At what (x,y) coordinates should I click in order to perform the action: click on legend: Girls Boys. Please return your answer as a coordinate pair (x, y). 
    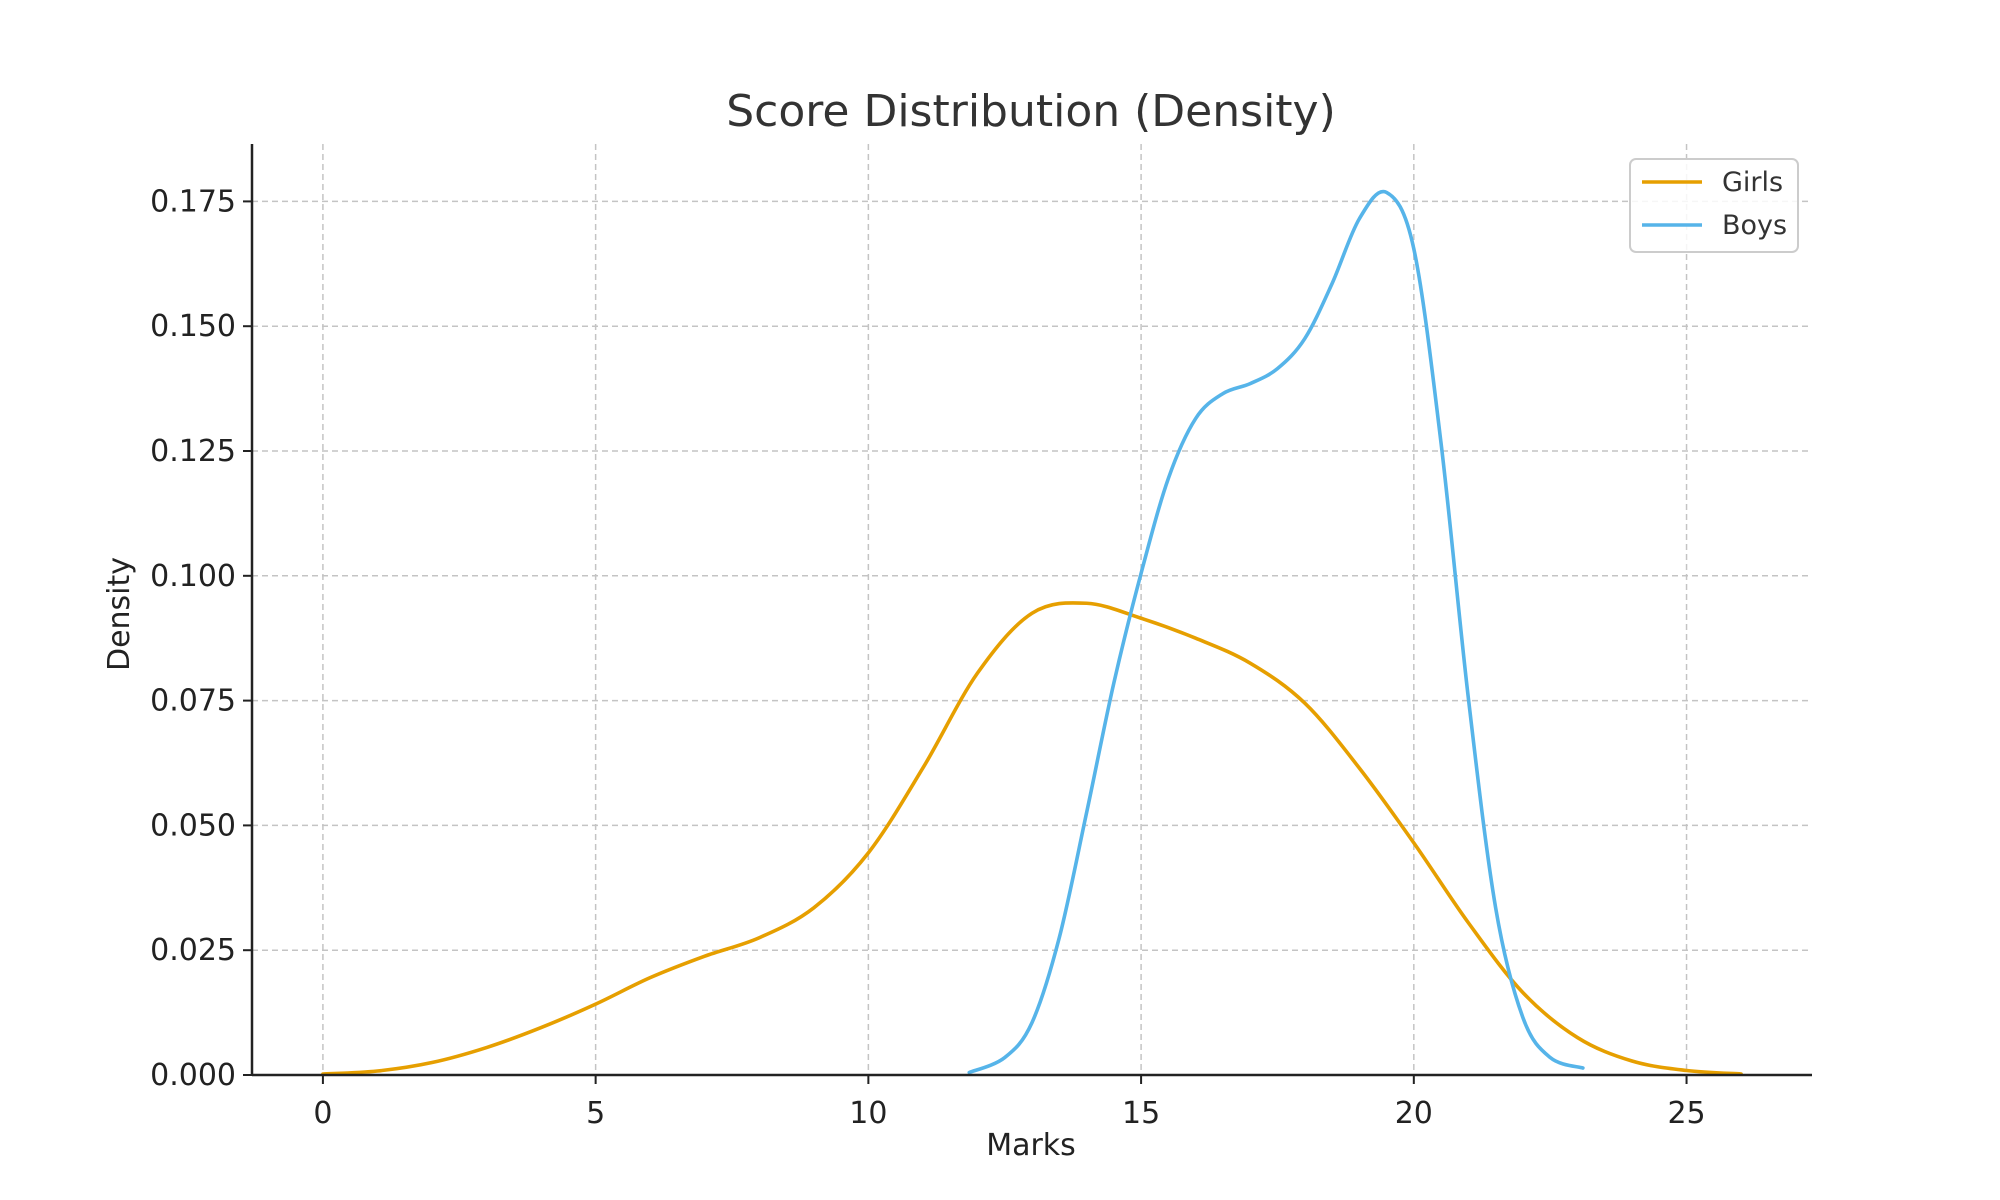
    Looking at the image, I should click on (1714, 205).